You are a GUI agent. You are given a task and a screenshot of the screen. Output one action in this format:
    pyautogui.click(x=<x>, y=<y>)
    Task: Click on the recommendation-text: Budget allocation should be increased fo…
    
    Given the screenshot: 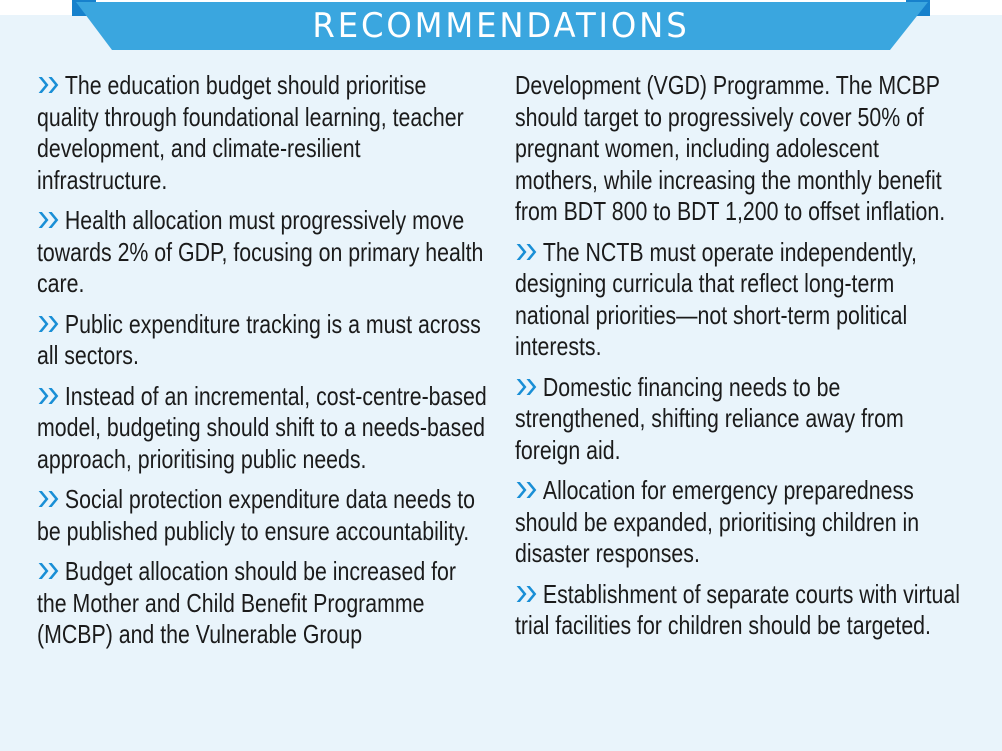 What is the action you would take?
    pyautogui.click(x=247, y=602)
    